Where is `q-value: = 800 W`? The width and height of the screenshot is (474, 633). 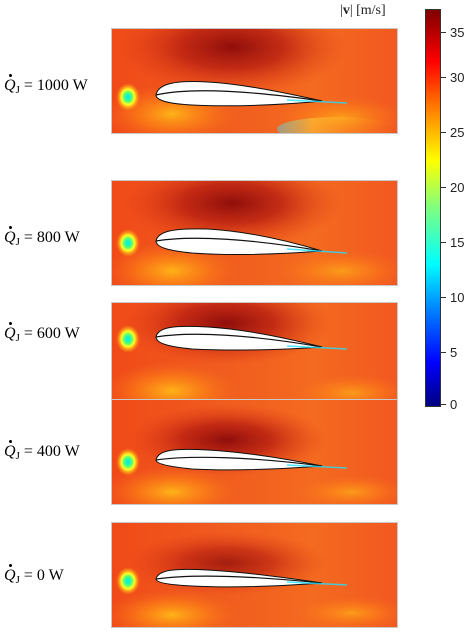 q-value: = 800 W is located at coordinates (49, 237).